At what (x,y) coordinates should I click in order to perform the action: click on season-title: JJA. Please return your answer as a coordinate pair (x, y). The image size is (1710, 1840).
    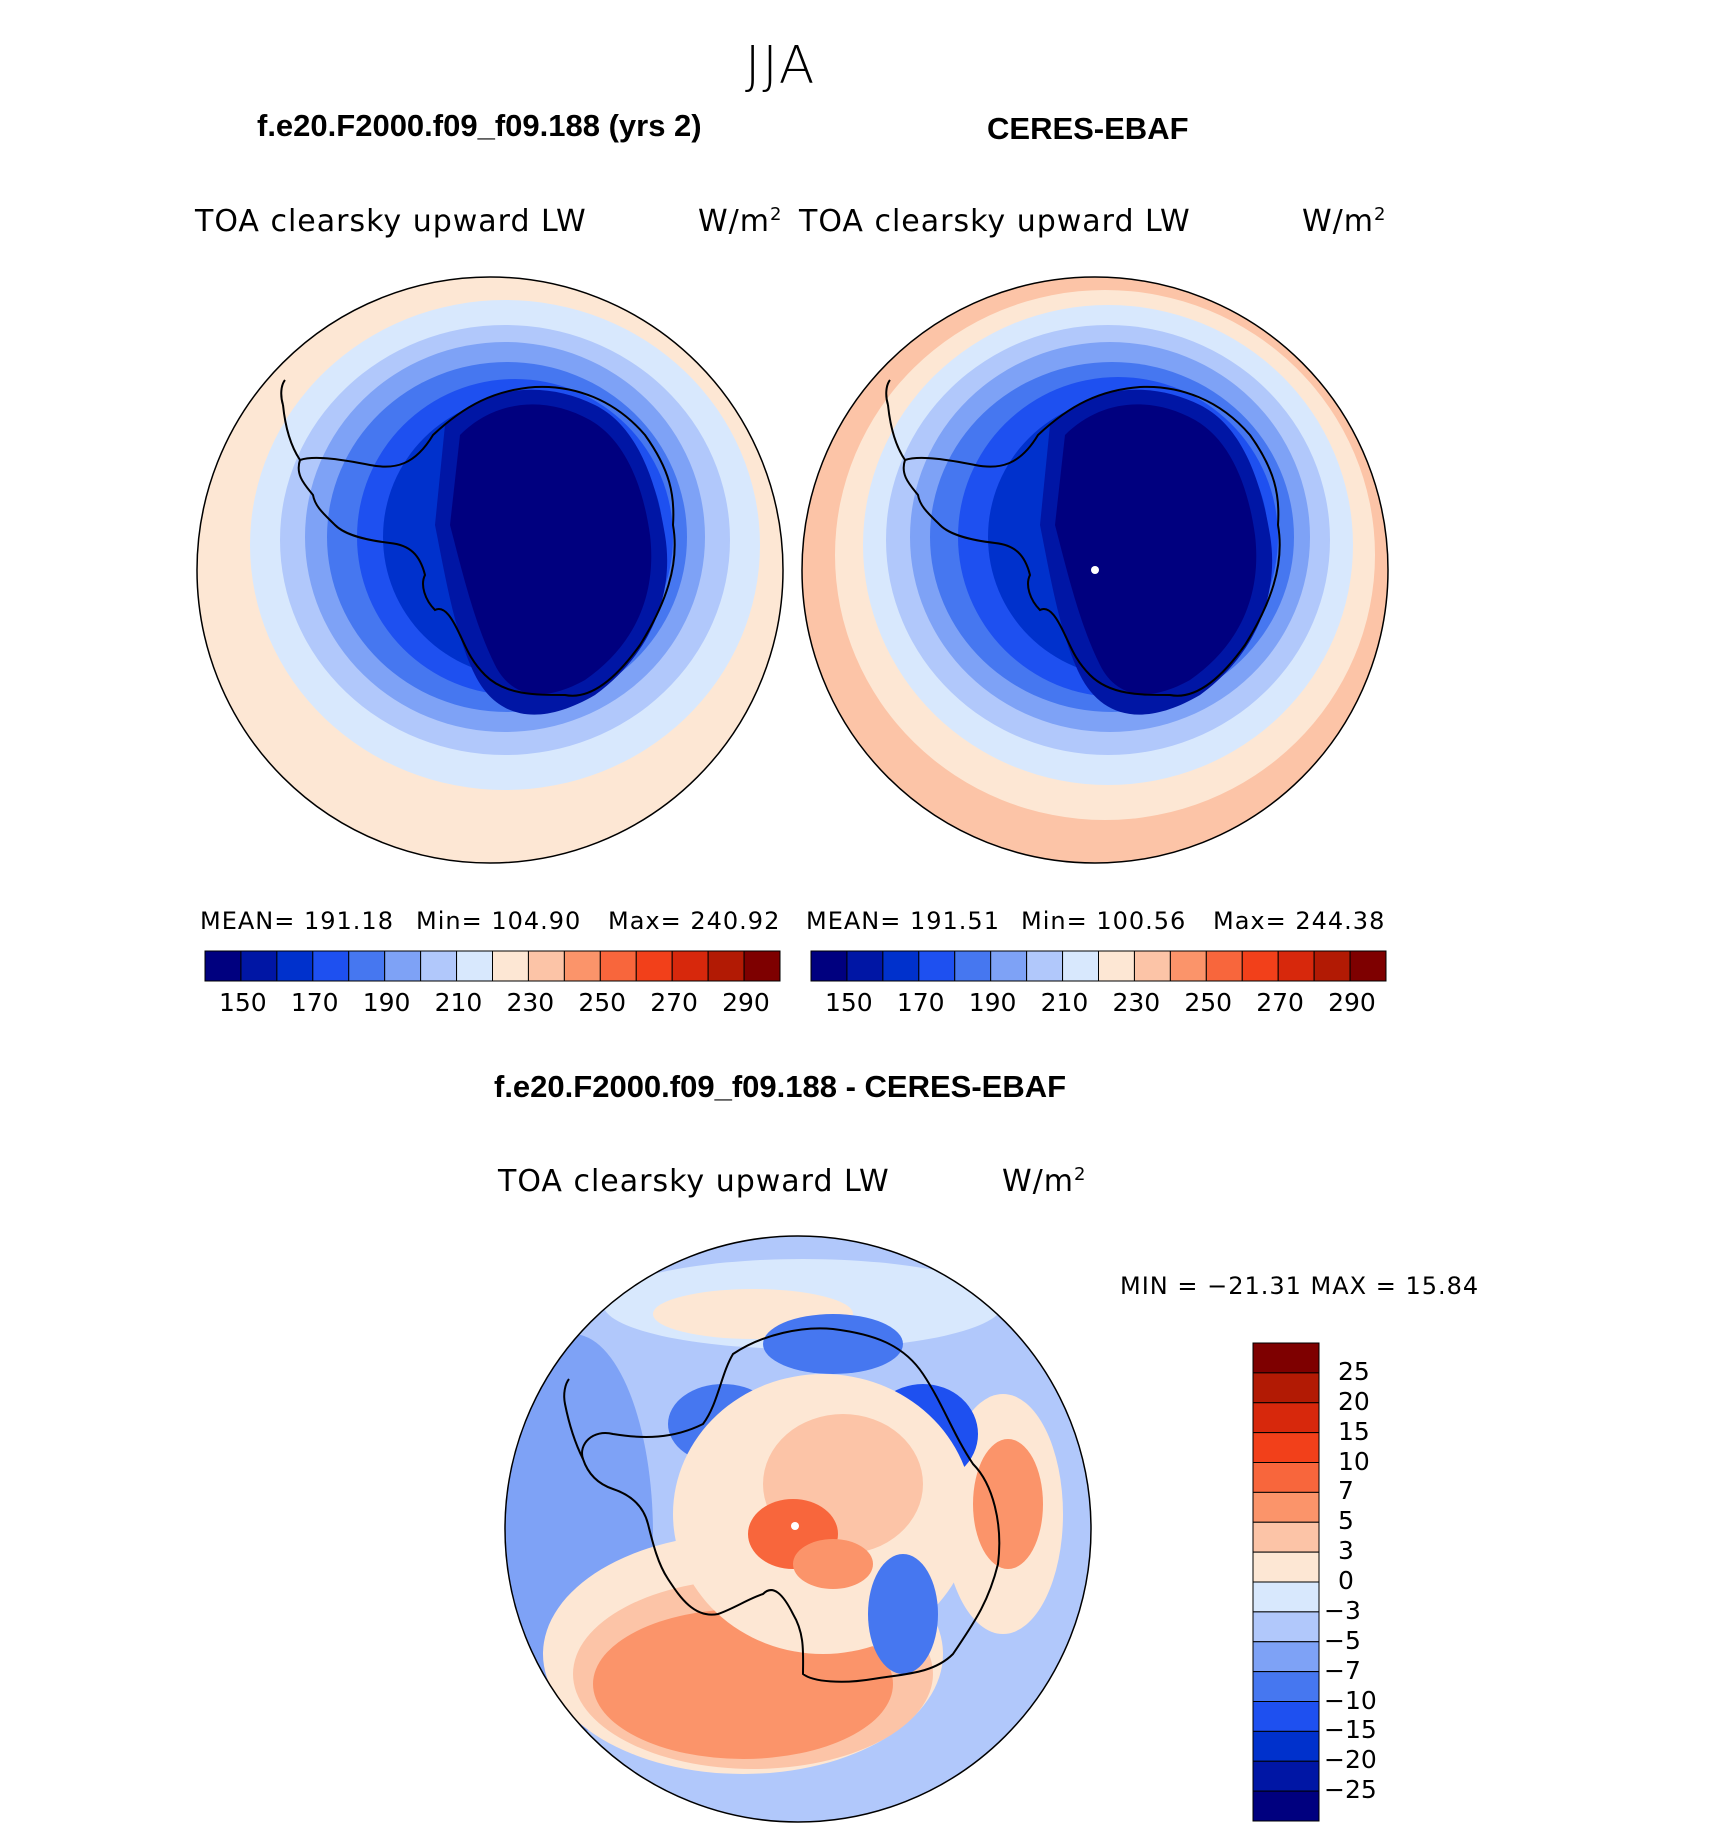
    Looking at the image, I should click on (781, 66).